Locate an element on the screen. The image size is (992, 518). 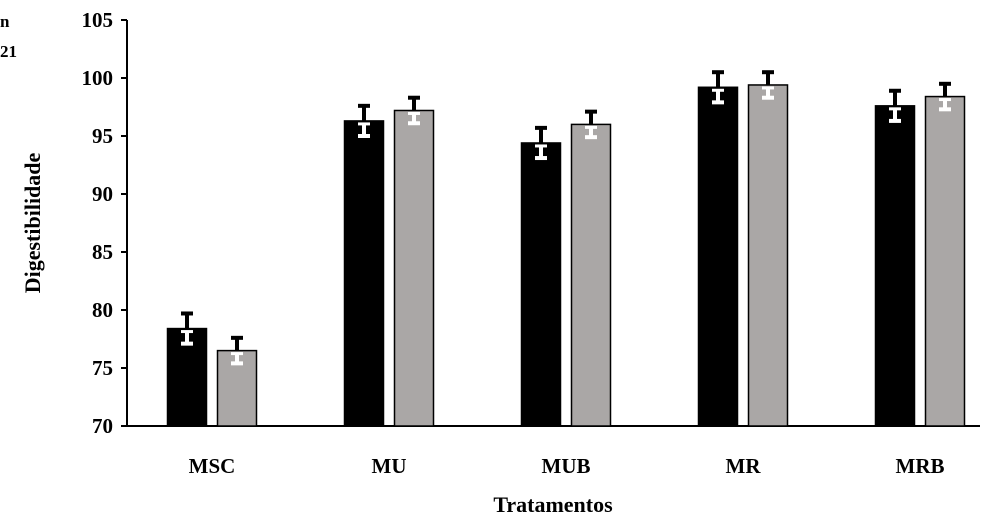
y-tick-label: 80 is located at coordinates (102, 310).